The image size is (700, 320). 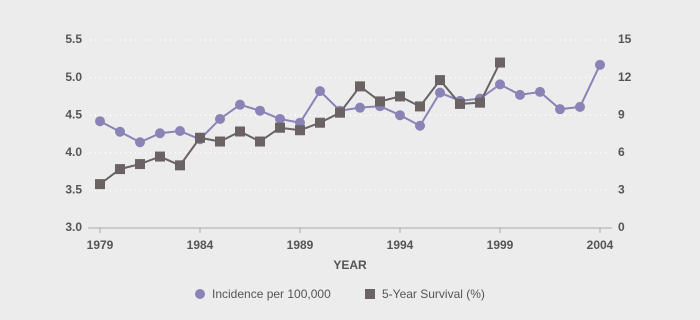 What do you see at coordinates (500, 245) in the screenshot?
I see `x-tick-label: 1999` at bounding box center [500, 245].